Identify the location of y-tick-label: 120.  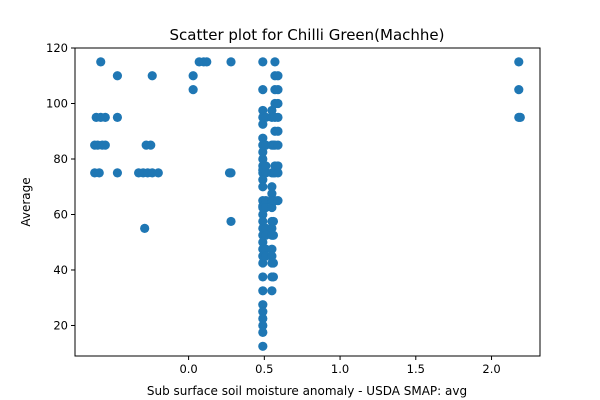
(57, 48).